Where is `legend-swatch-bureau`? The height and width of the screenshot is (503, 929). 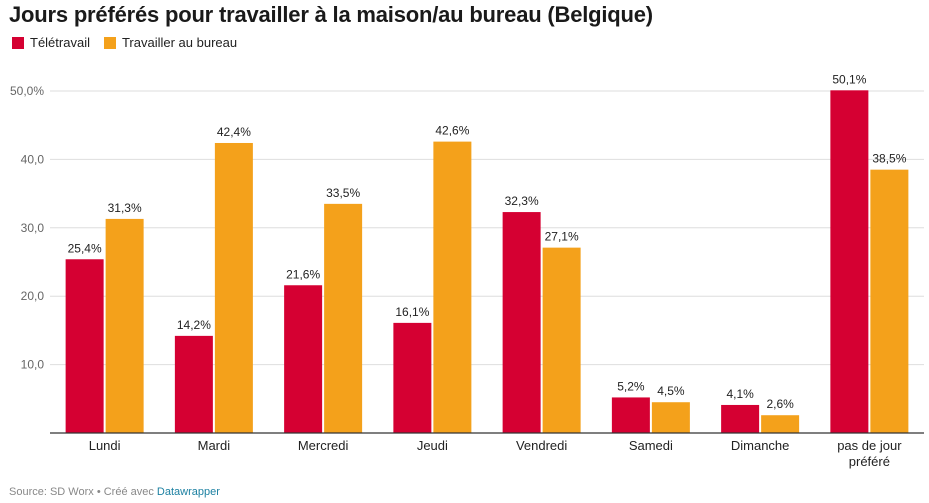
legend-swatch-bureau is located at coordinates (109, 42).